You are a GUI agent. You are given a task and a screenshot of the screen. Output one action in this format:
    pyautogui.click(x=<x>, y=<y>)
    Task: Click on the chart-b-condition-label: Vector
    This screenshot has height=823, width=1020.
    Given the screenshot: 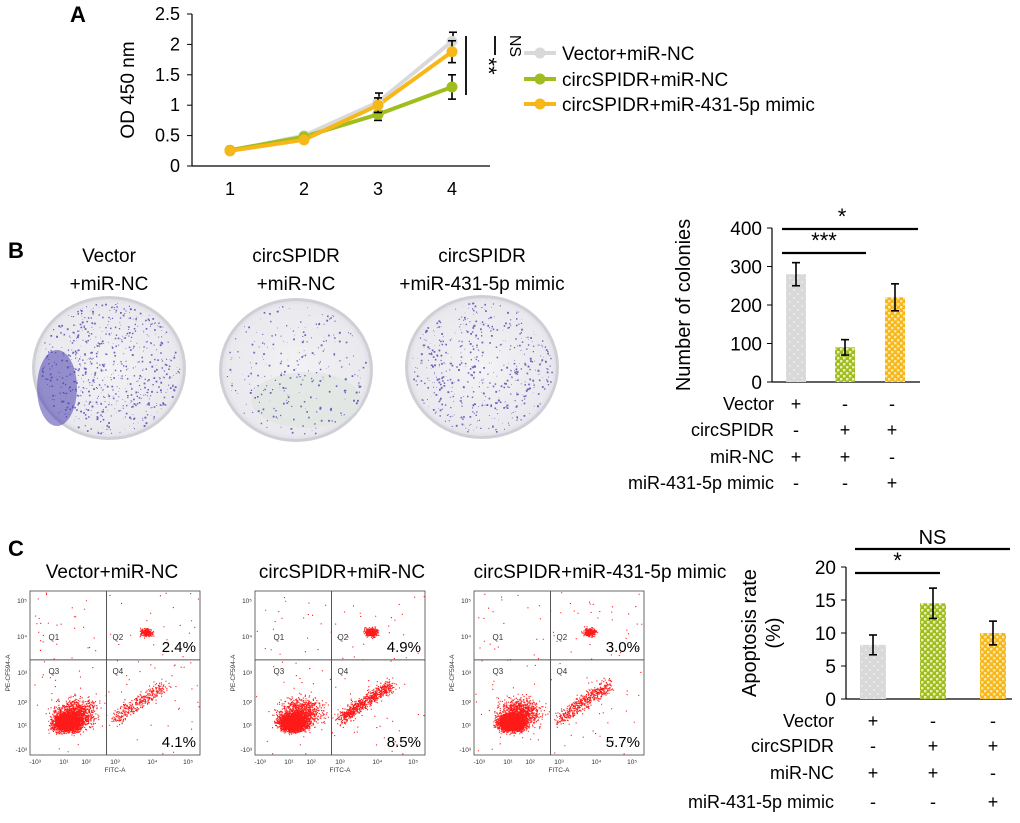 What is the action you would take?
    pyautogui.click(x=748, y=404)
    